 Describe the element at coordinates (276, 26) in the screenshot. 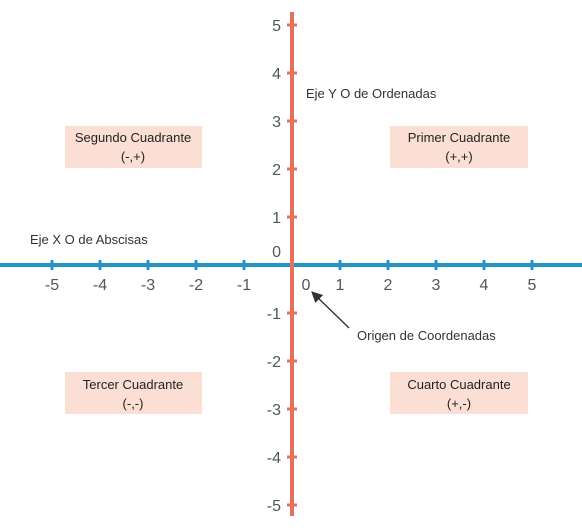

I see `y-tick-label: 5` at that location.